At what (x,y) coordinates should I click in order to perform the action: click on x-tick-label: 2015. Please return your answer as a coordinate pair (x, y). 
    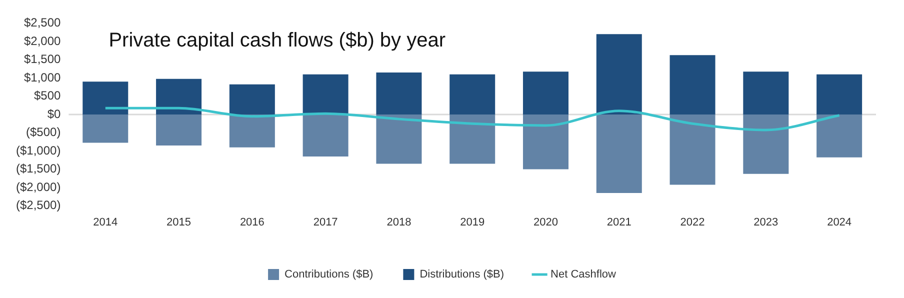
    Looking at the image, I should click on (179, 222).